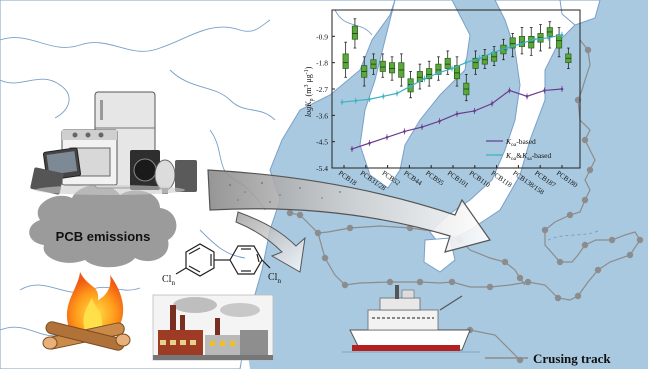 The image size is (648, 369). What do you see at coordinates (572, 358) in the screenshot?
I see `track-legend-label: Crusing track` at bounding box center [572, 358].